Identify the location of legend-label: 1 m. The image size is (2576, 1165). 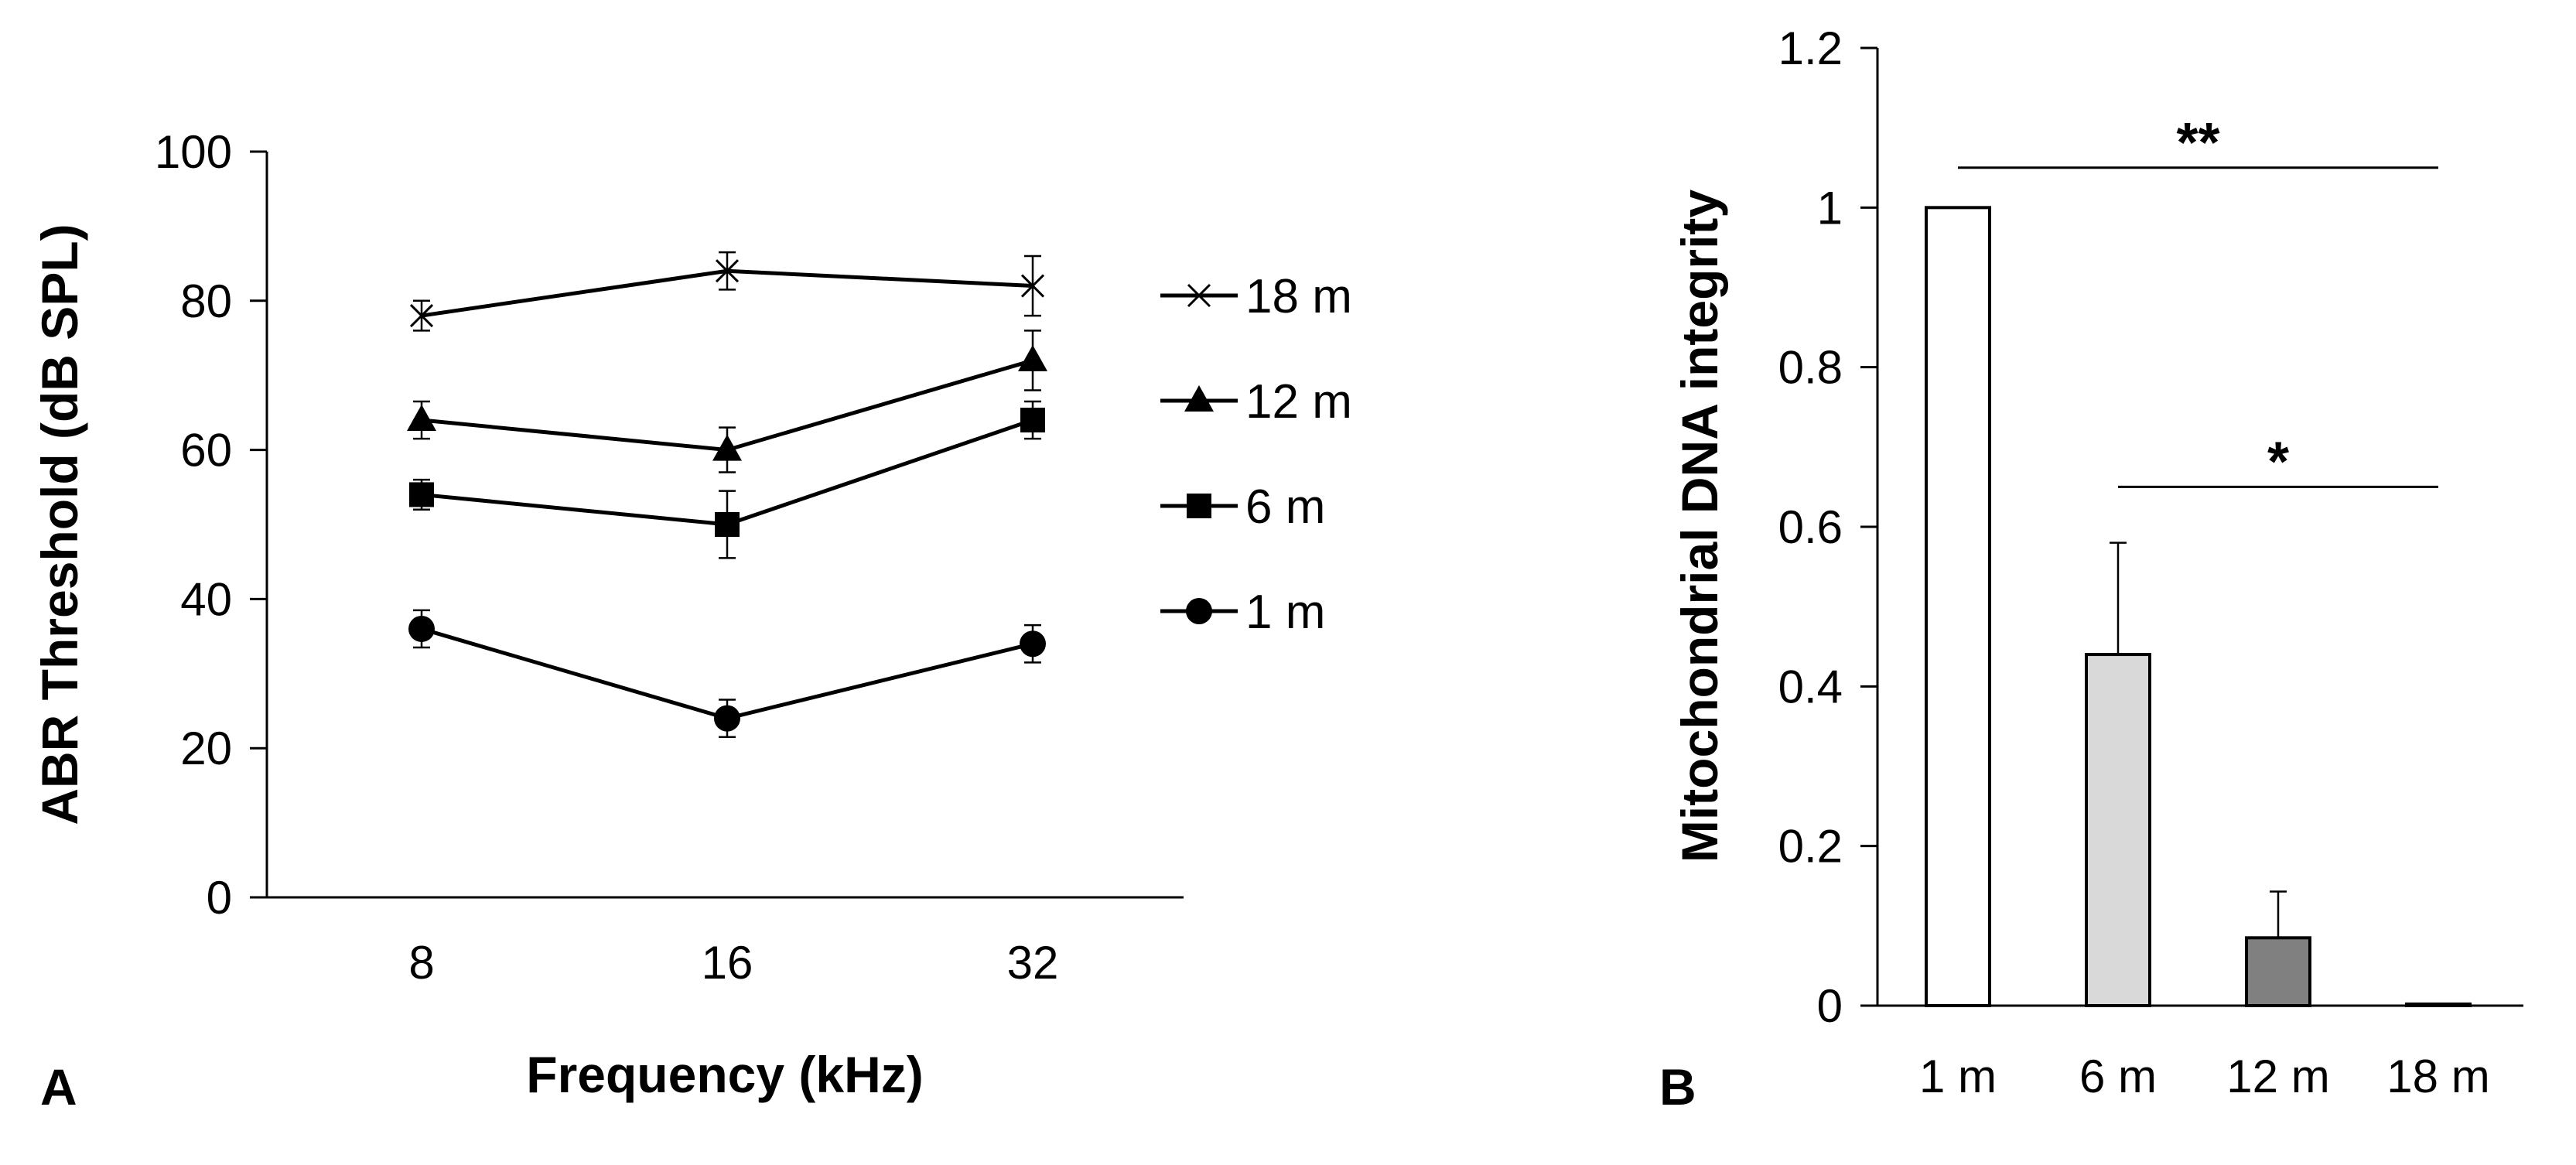
(1285, 612).